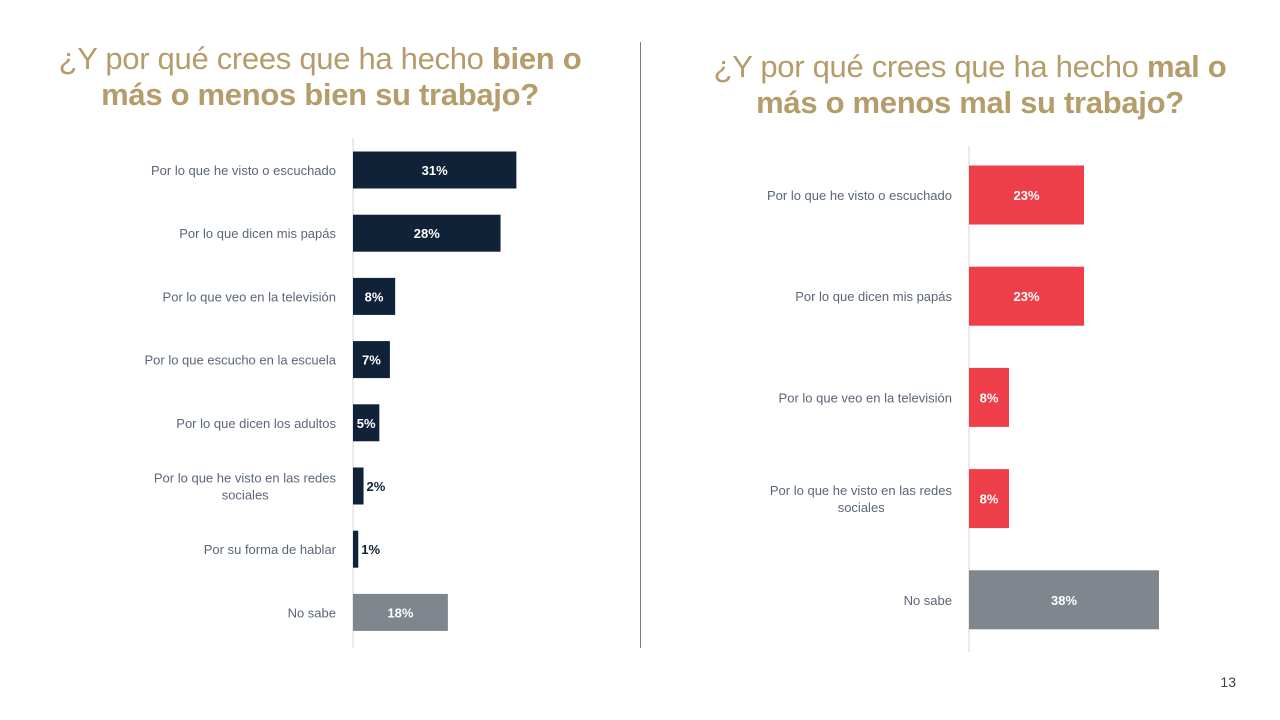 The image size is (1280, 720). Describe the element at coordinates (928, 600) in the screenshot. I see `right-category-label: No sabe` at that location.